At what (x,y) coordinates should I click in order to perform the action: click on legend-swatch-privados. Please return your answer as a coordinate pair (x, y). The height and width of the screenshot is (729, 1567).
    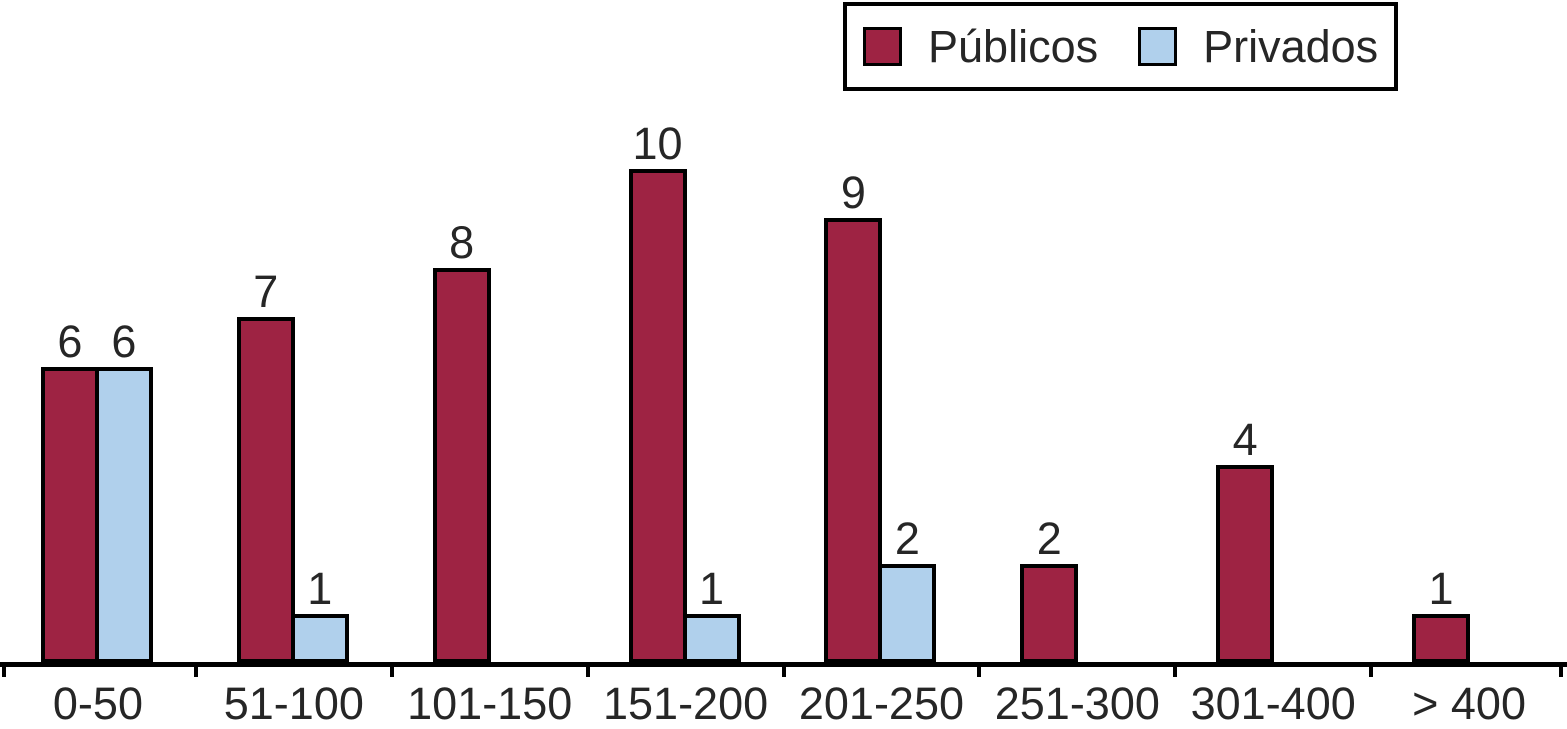
    Looking at the image, I should click on (1158, 46).